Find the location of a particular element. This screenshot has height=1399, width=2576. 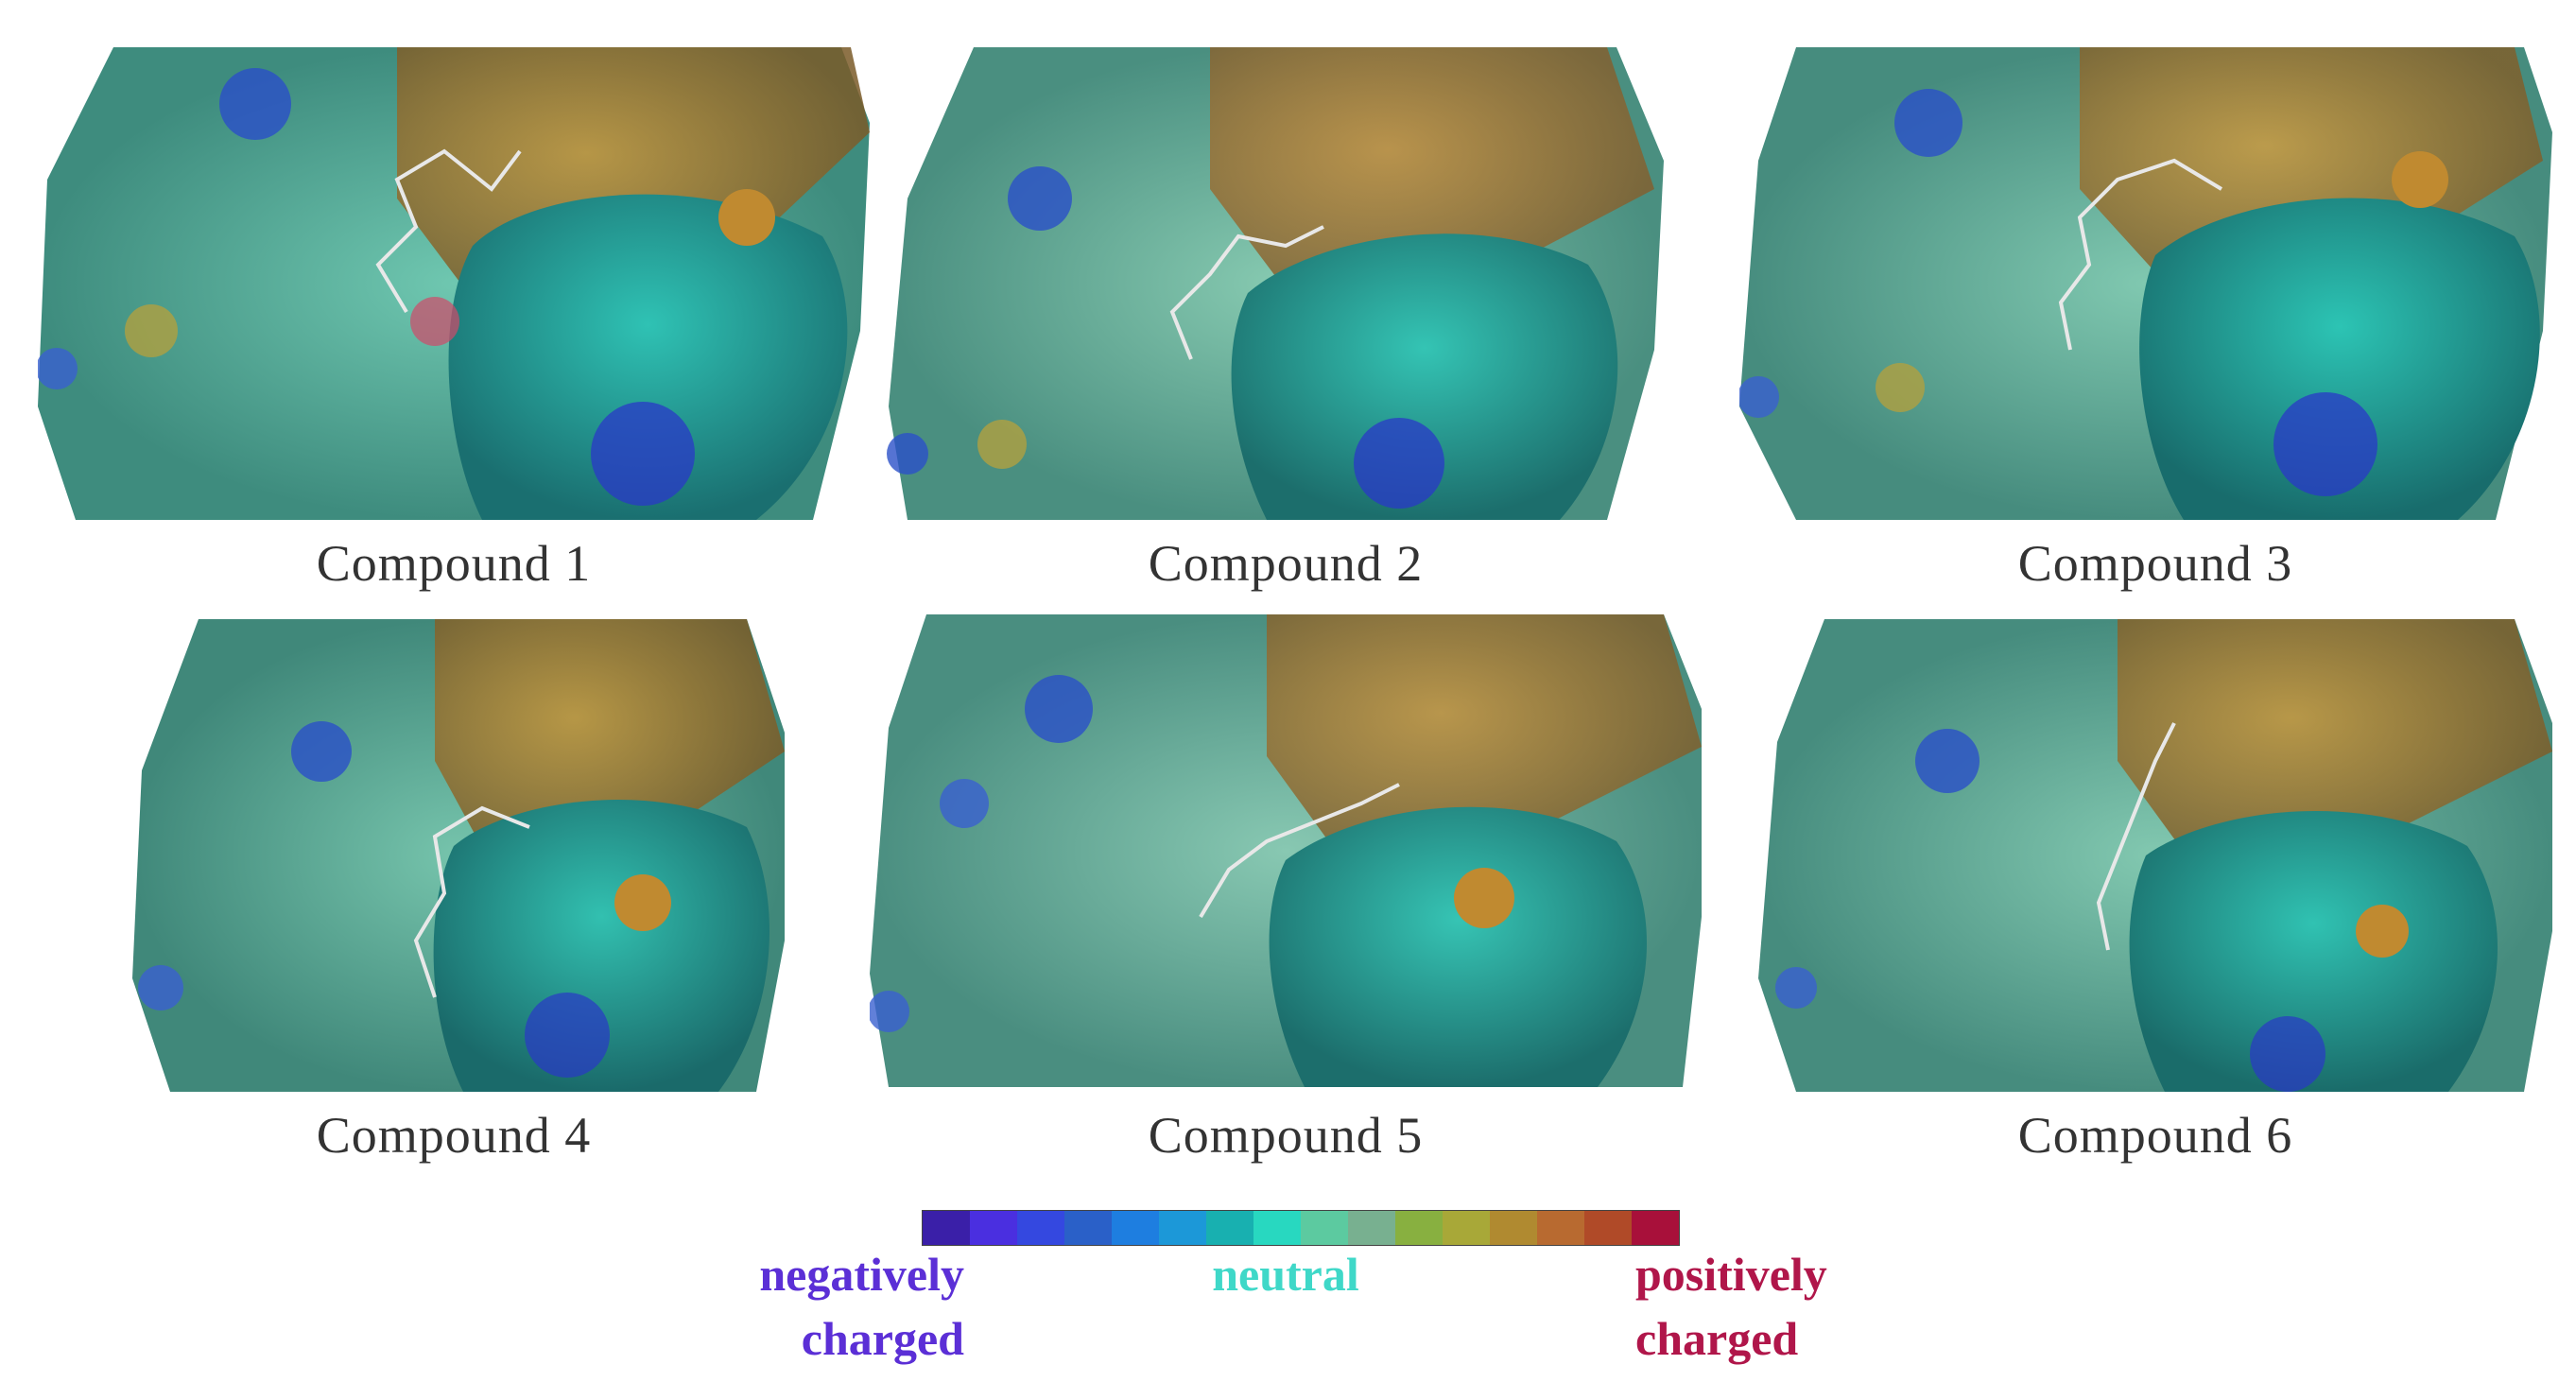

panel-caption-3: Compound 3 is located at coordinates (2155, 563).